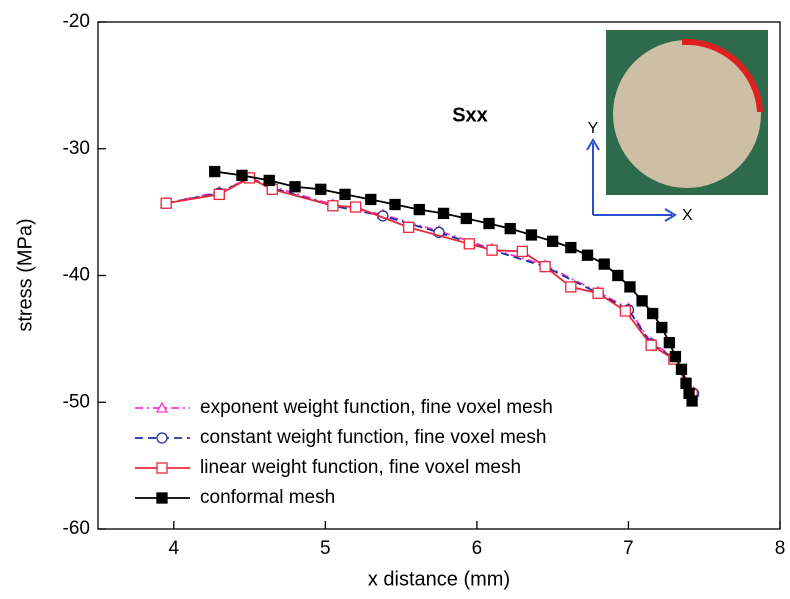  What do you see at coordinates (687, 215) in the screenshot?
I see `inset-label: X` at bounding box center [687, 215].